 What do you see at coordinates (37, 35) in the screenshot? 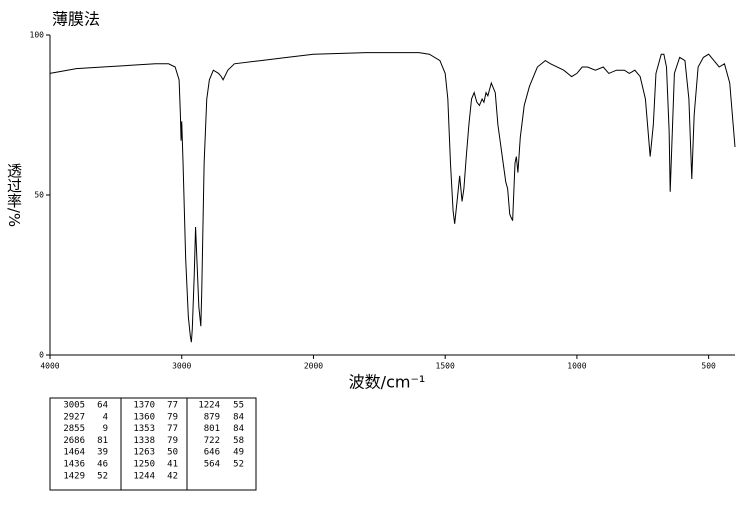
I see `y-tick-label: 100` at bounding box center [37, 35].